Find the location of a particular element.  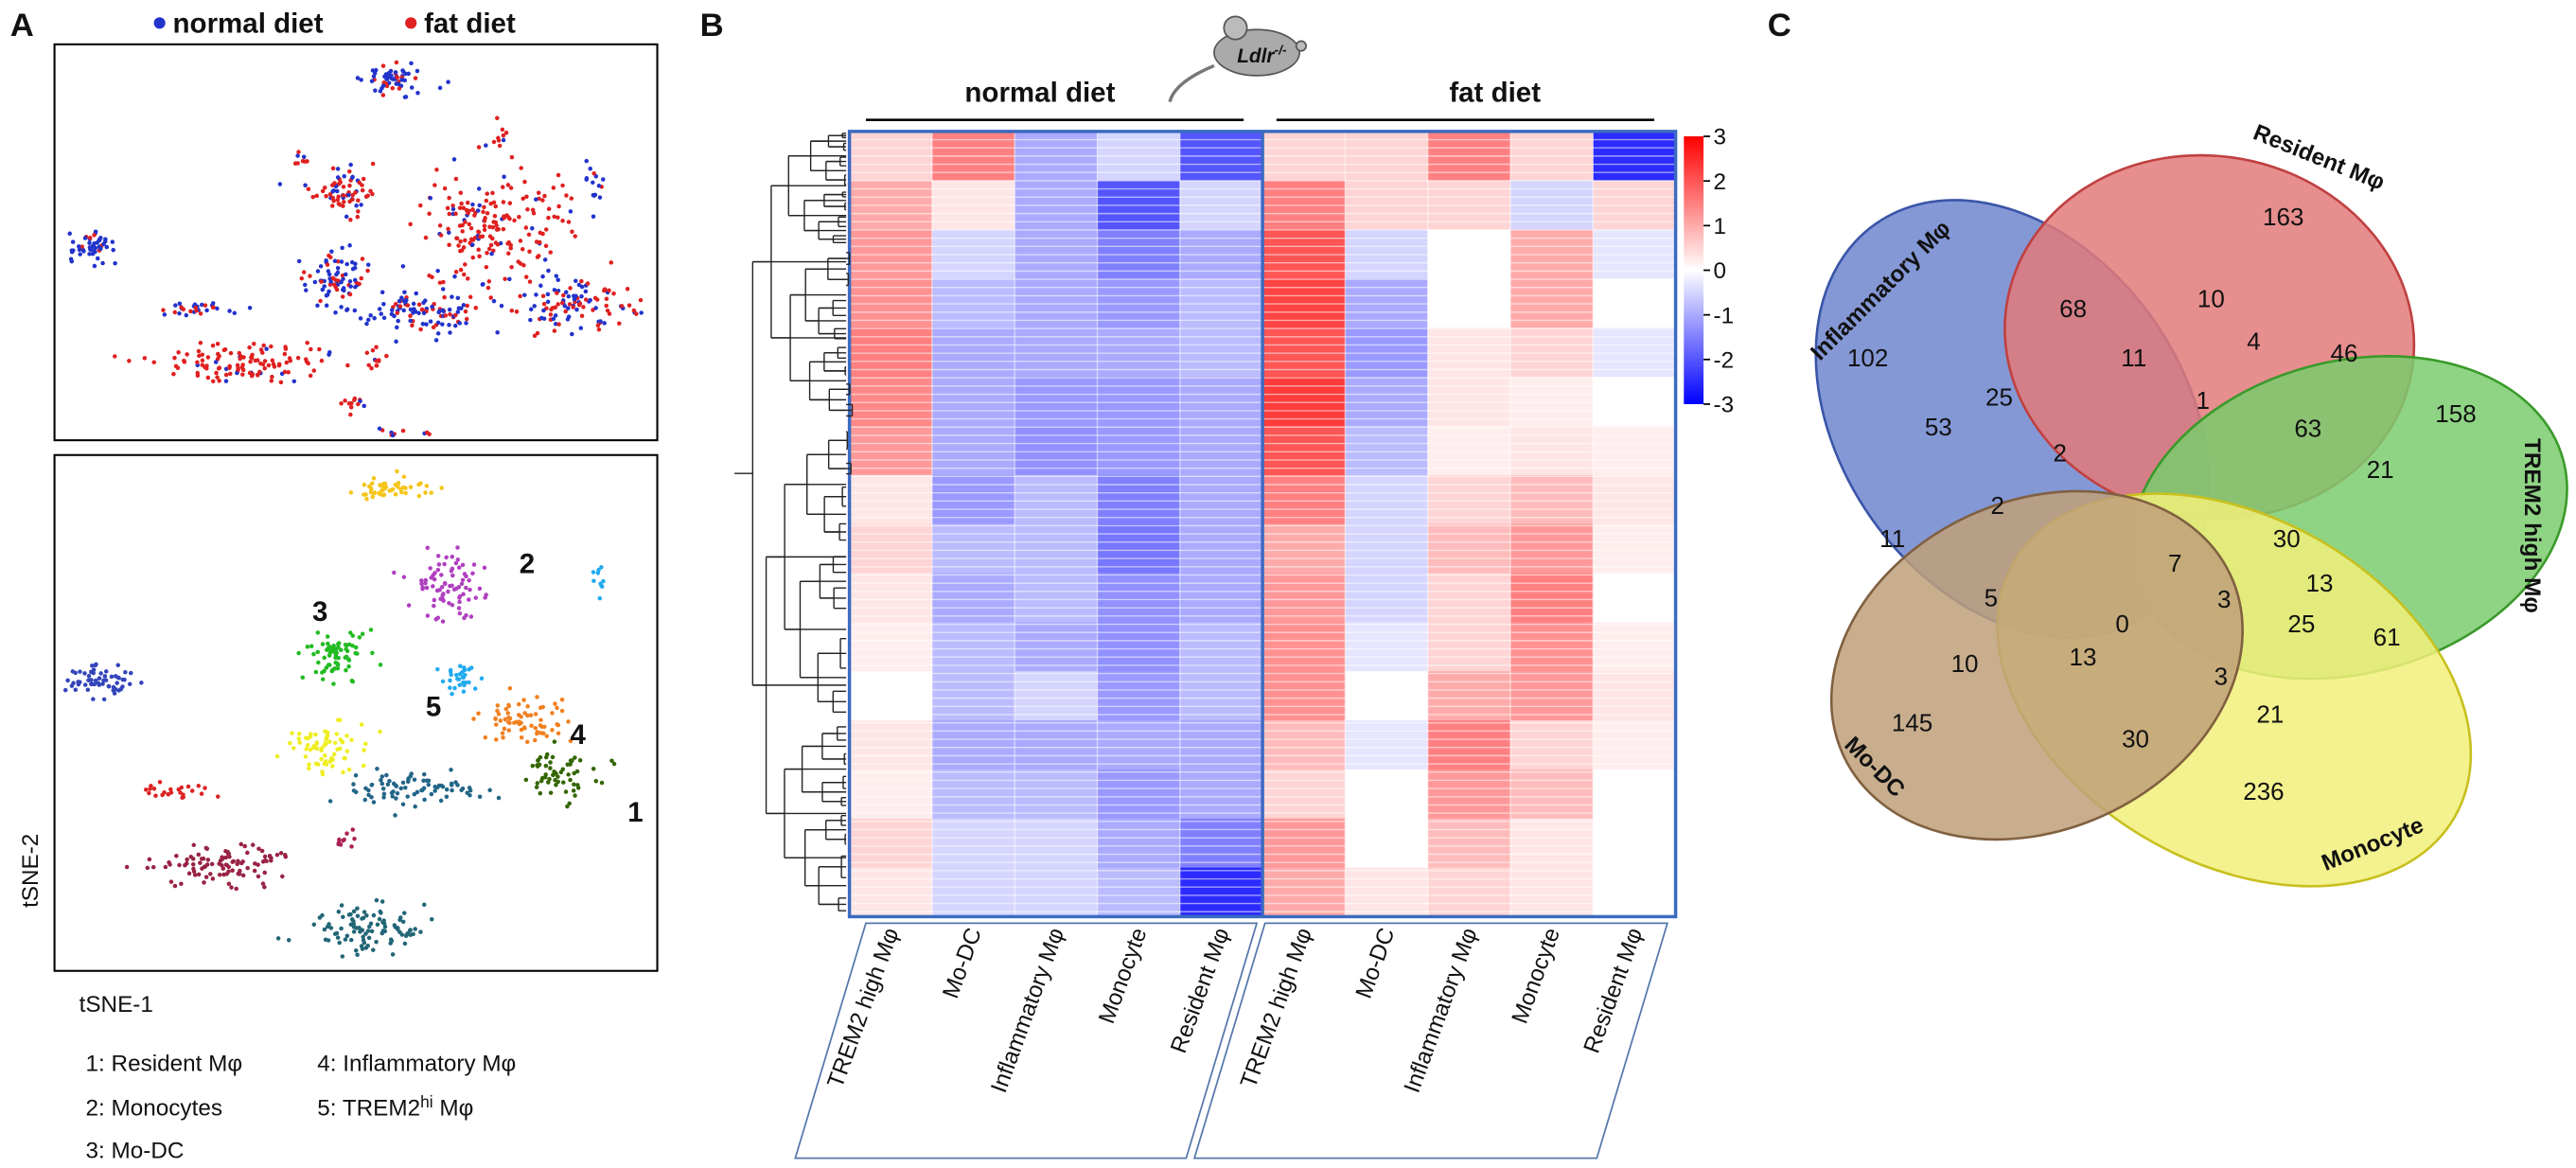

venn-count: 25 is located at coordinates (2301, 624).